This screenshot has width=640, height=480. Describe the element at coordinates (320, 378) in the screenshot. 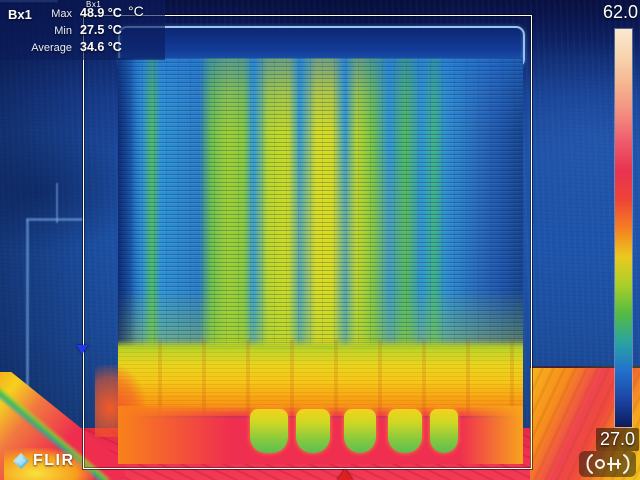

I see `heatsink-hot-base` at that location.